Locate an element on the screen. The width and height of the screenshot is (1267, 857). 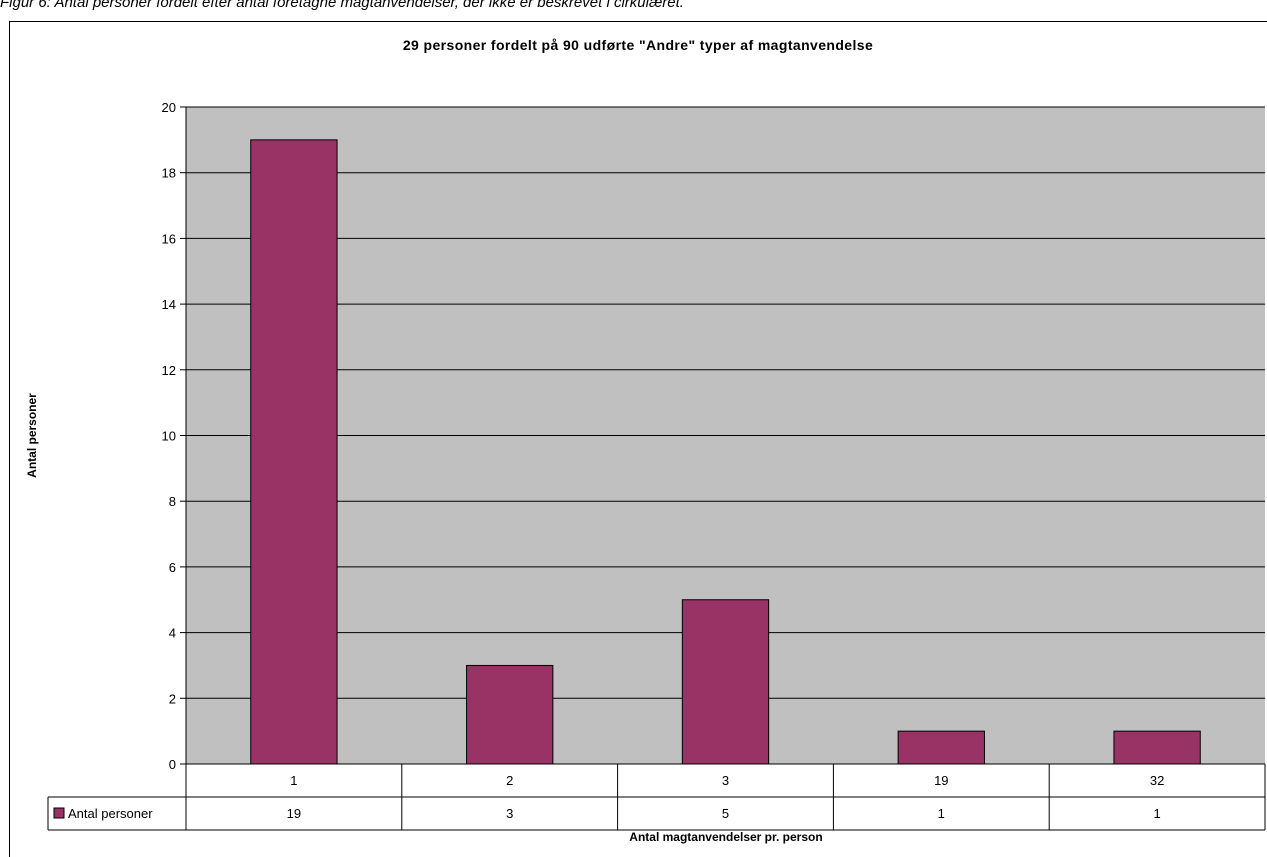
y-tick-label: 16 is located at coordinates (169, 238).